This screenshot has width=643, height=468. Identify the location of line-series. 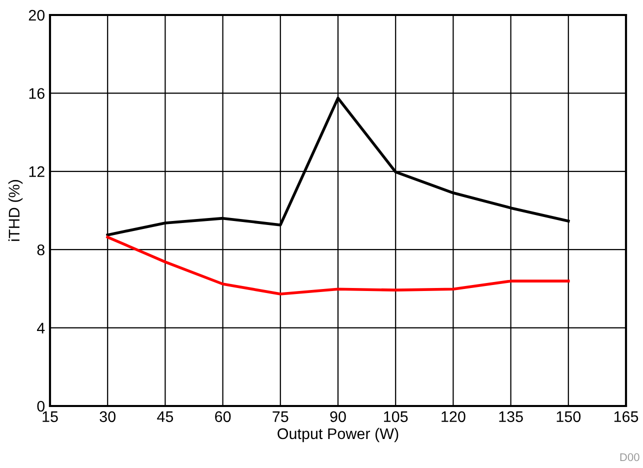
(338, 266).